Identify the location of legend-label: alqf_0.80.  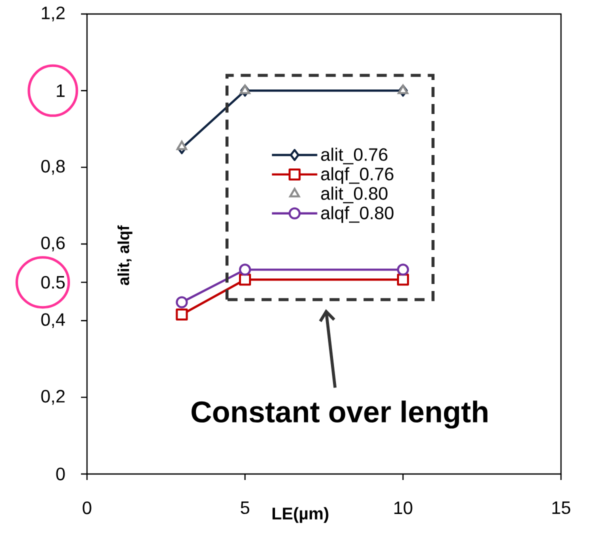
(357, 214).